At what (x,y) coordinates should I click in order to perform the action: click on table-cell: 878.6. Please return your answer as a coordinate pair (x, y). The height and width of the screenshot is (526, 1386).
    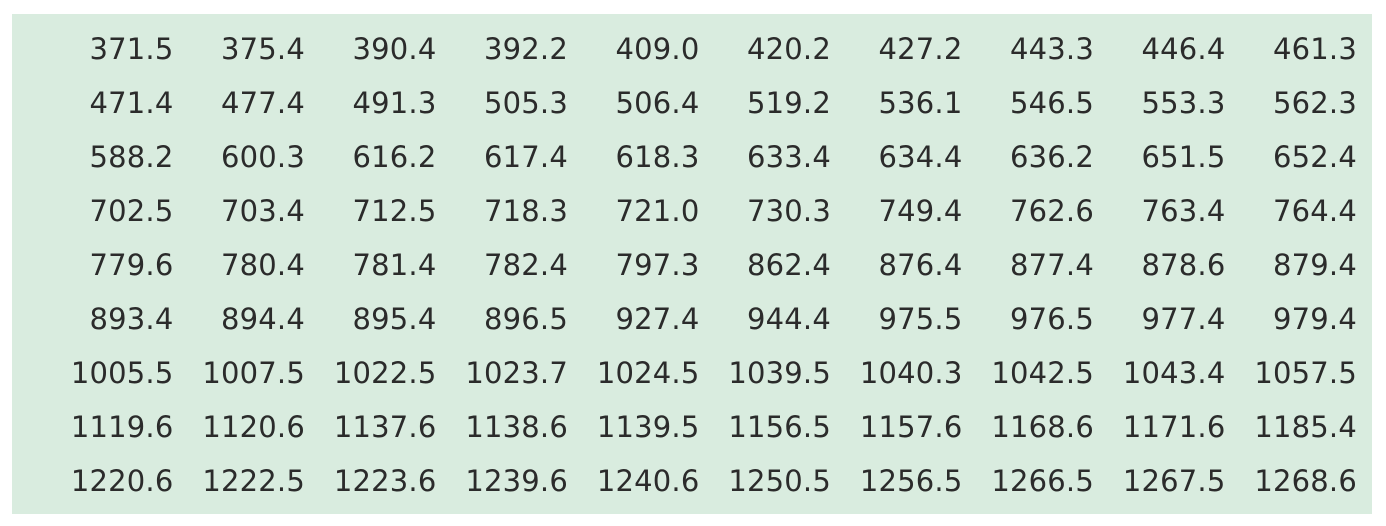
    Looking at the image, I should click on (1183, 265).